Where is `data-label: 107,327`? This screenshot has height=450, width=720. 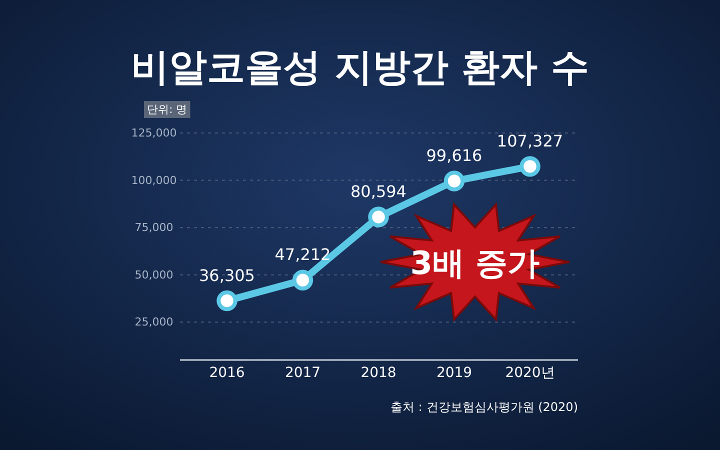 data-label: 107,327 is located at coordinates (530, 140).